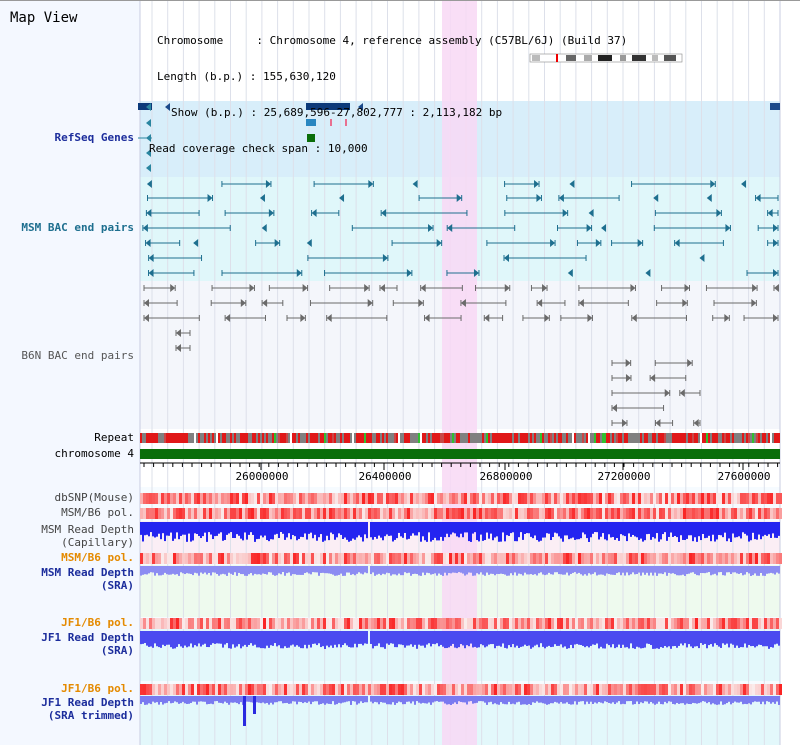 Image resolution: width=800 pixels, height=745 pixels. What do you see at coordinates (87, 572) in the screenshot?
I see `track-label-msm-depth-sra: MSM Read Depth` at bounding box center [87, 572].